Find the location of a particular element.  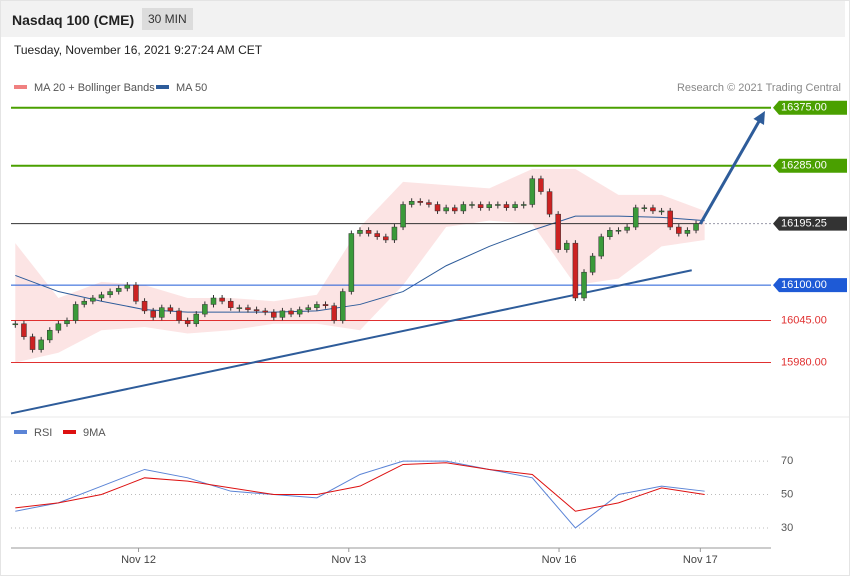

level-label: 16195.25 is located at coordinates (804, 224).